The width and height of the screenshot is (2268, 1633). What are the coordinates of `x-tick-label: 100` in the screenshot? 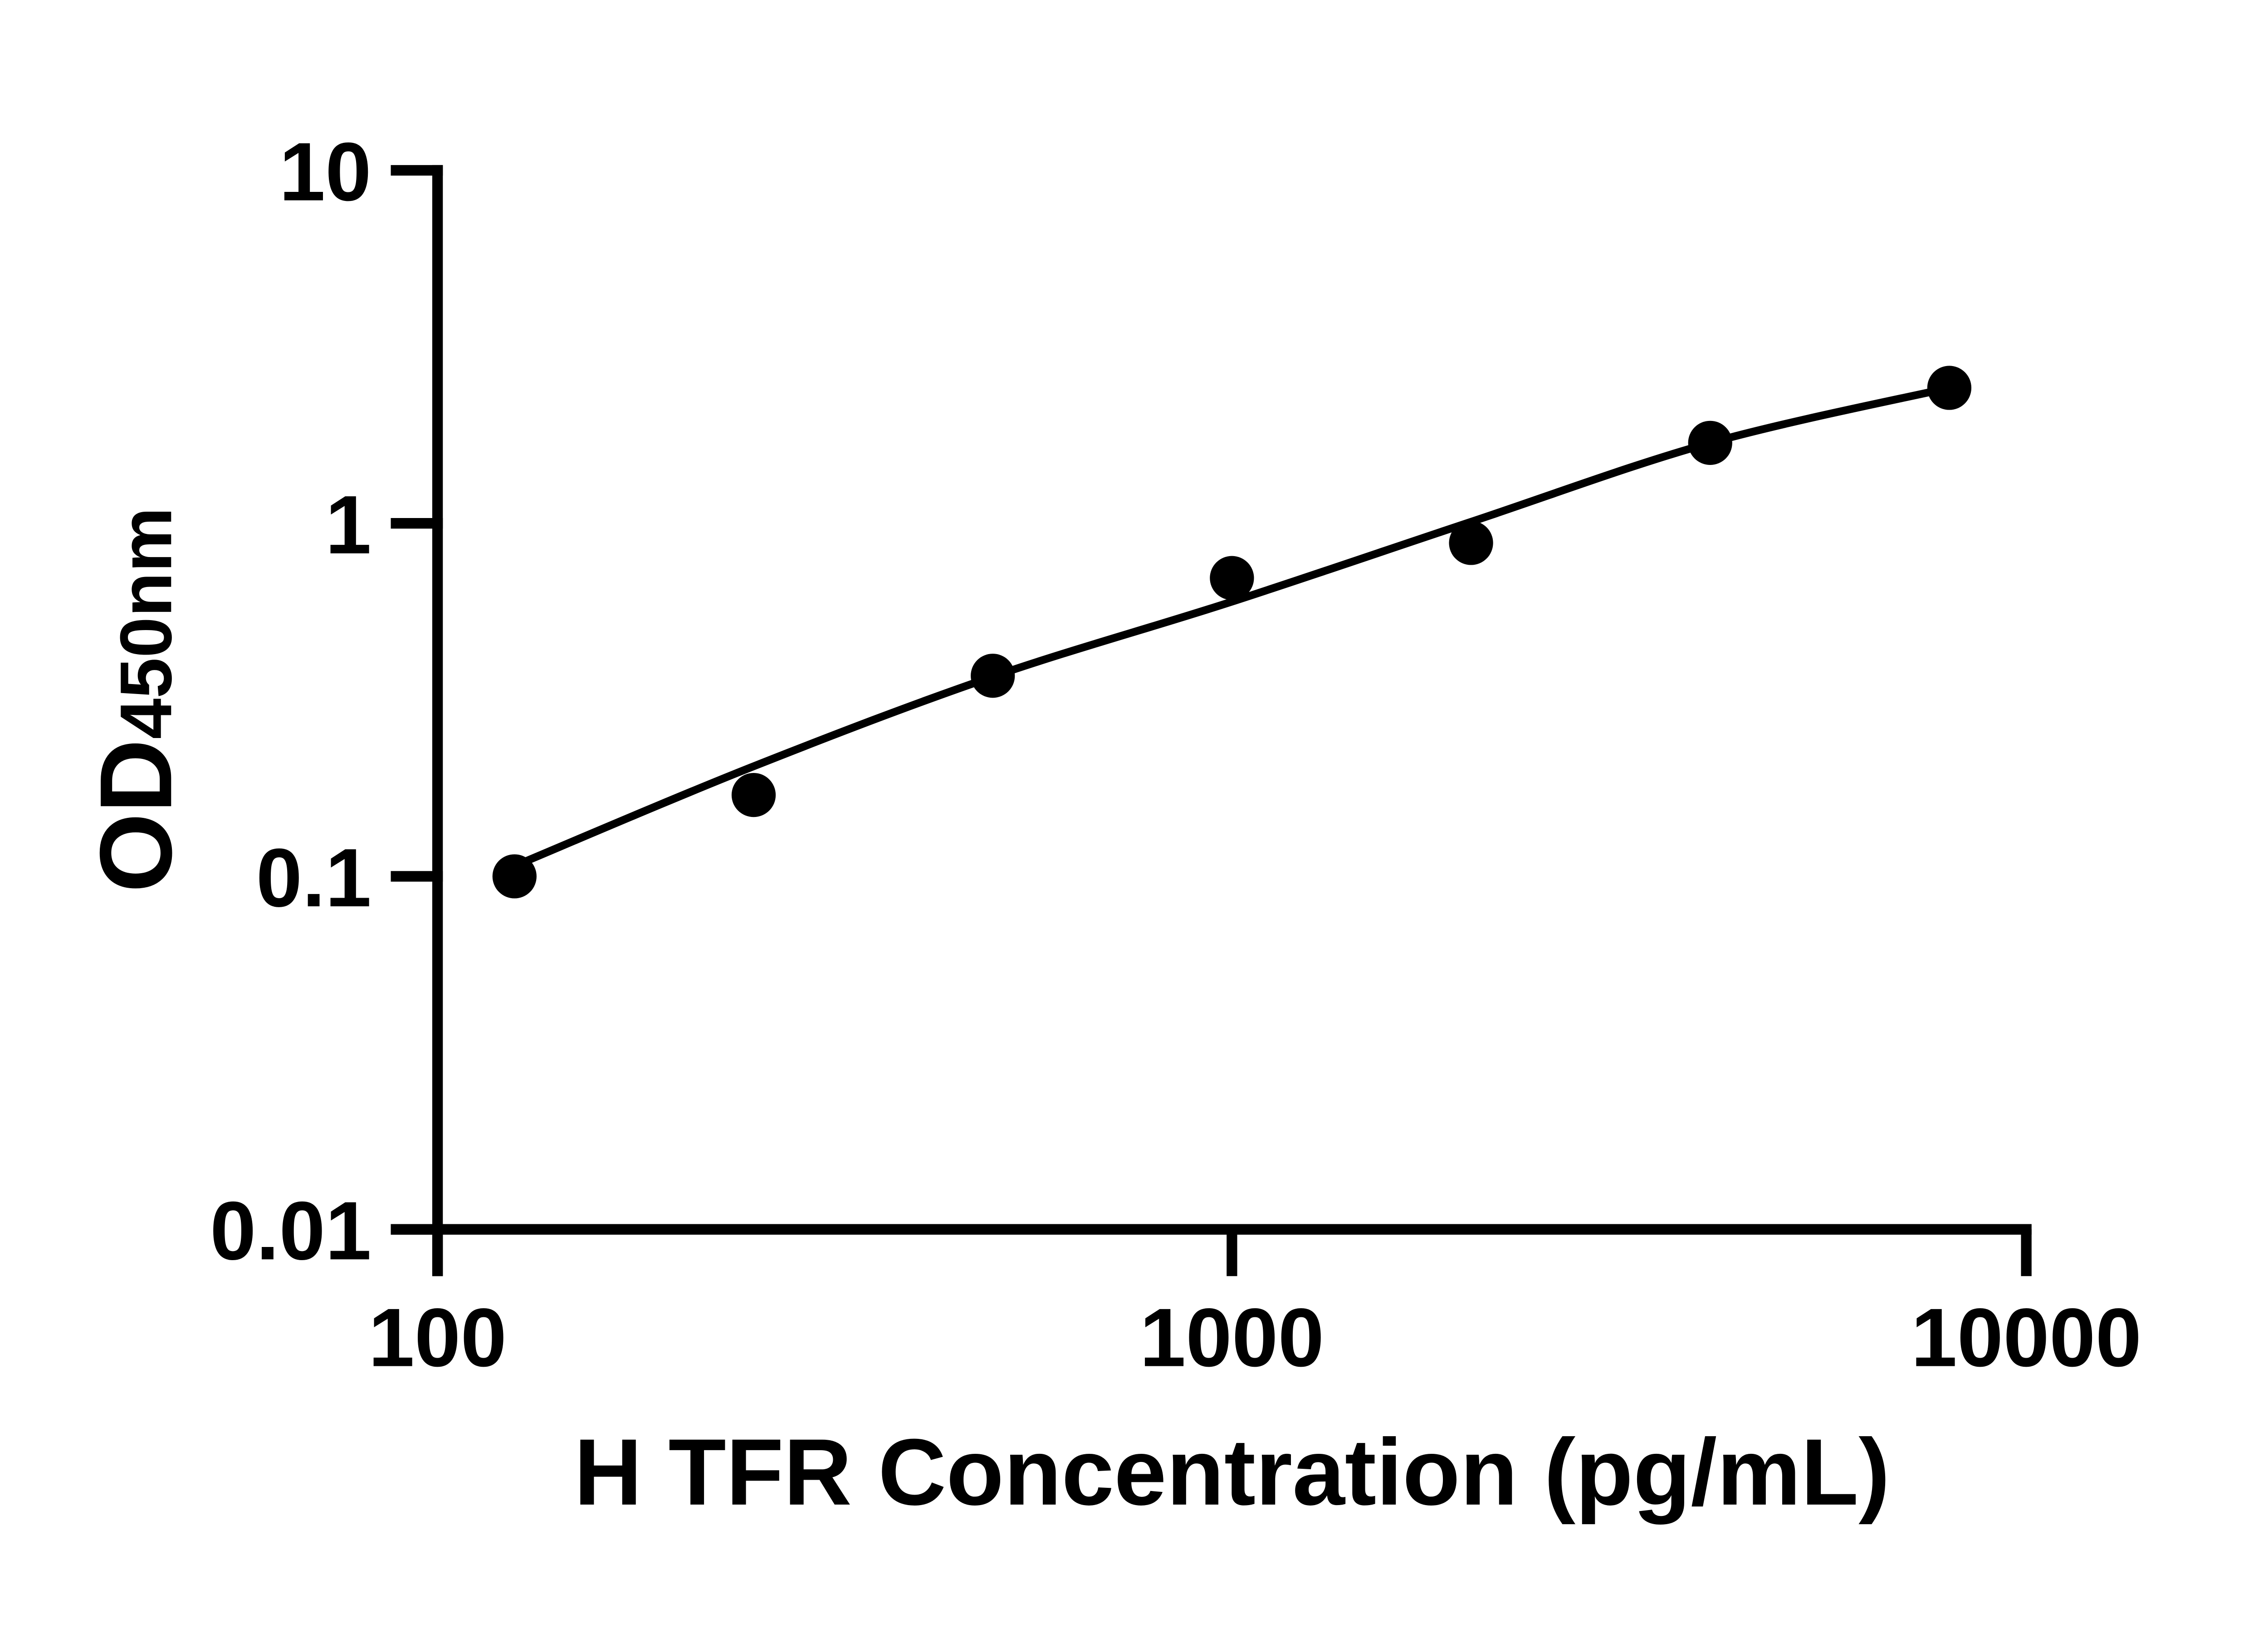 It's located at (438, 1337).